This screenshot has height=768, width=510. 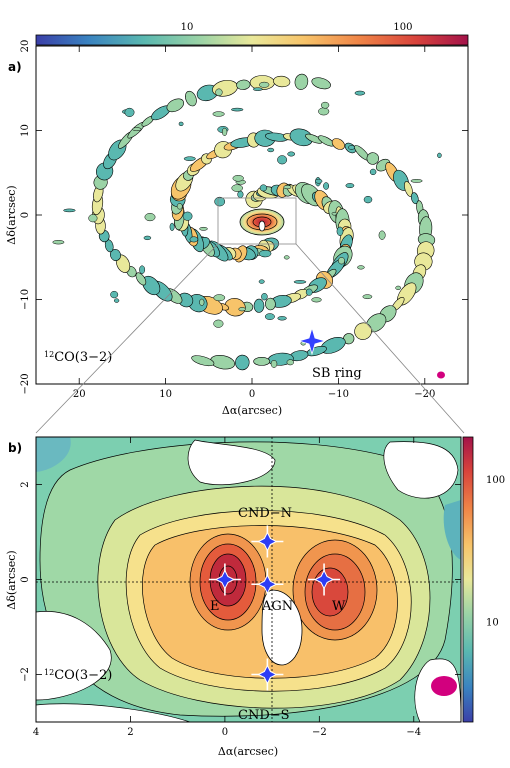 I want to click on e-label: E, so click(x=215, y=606).